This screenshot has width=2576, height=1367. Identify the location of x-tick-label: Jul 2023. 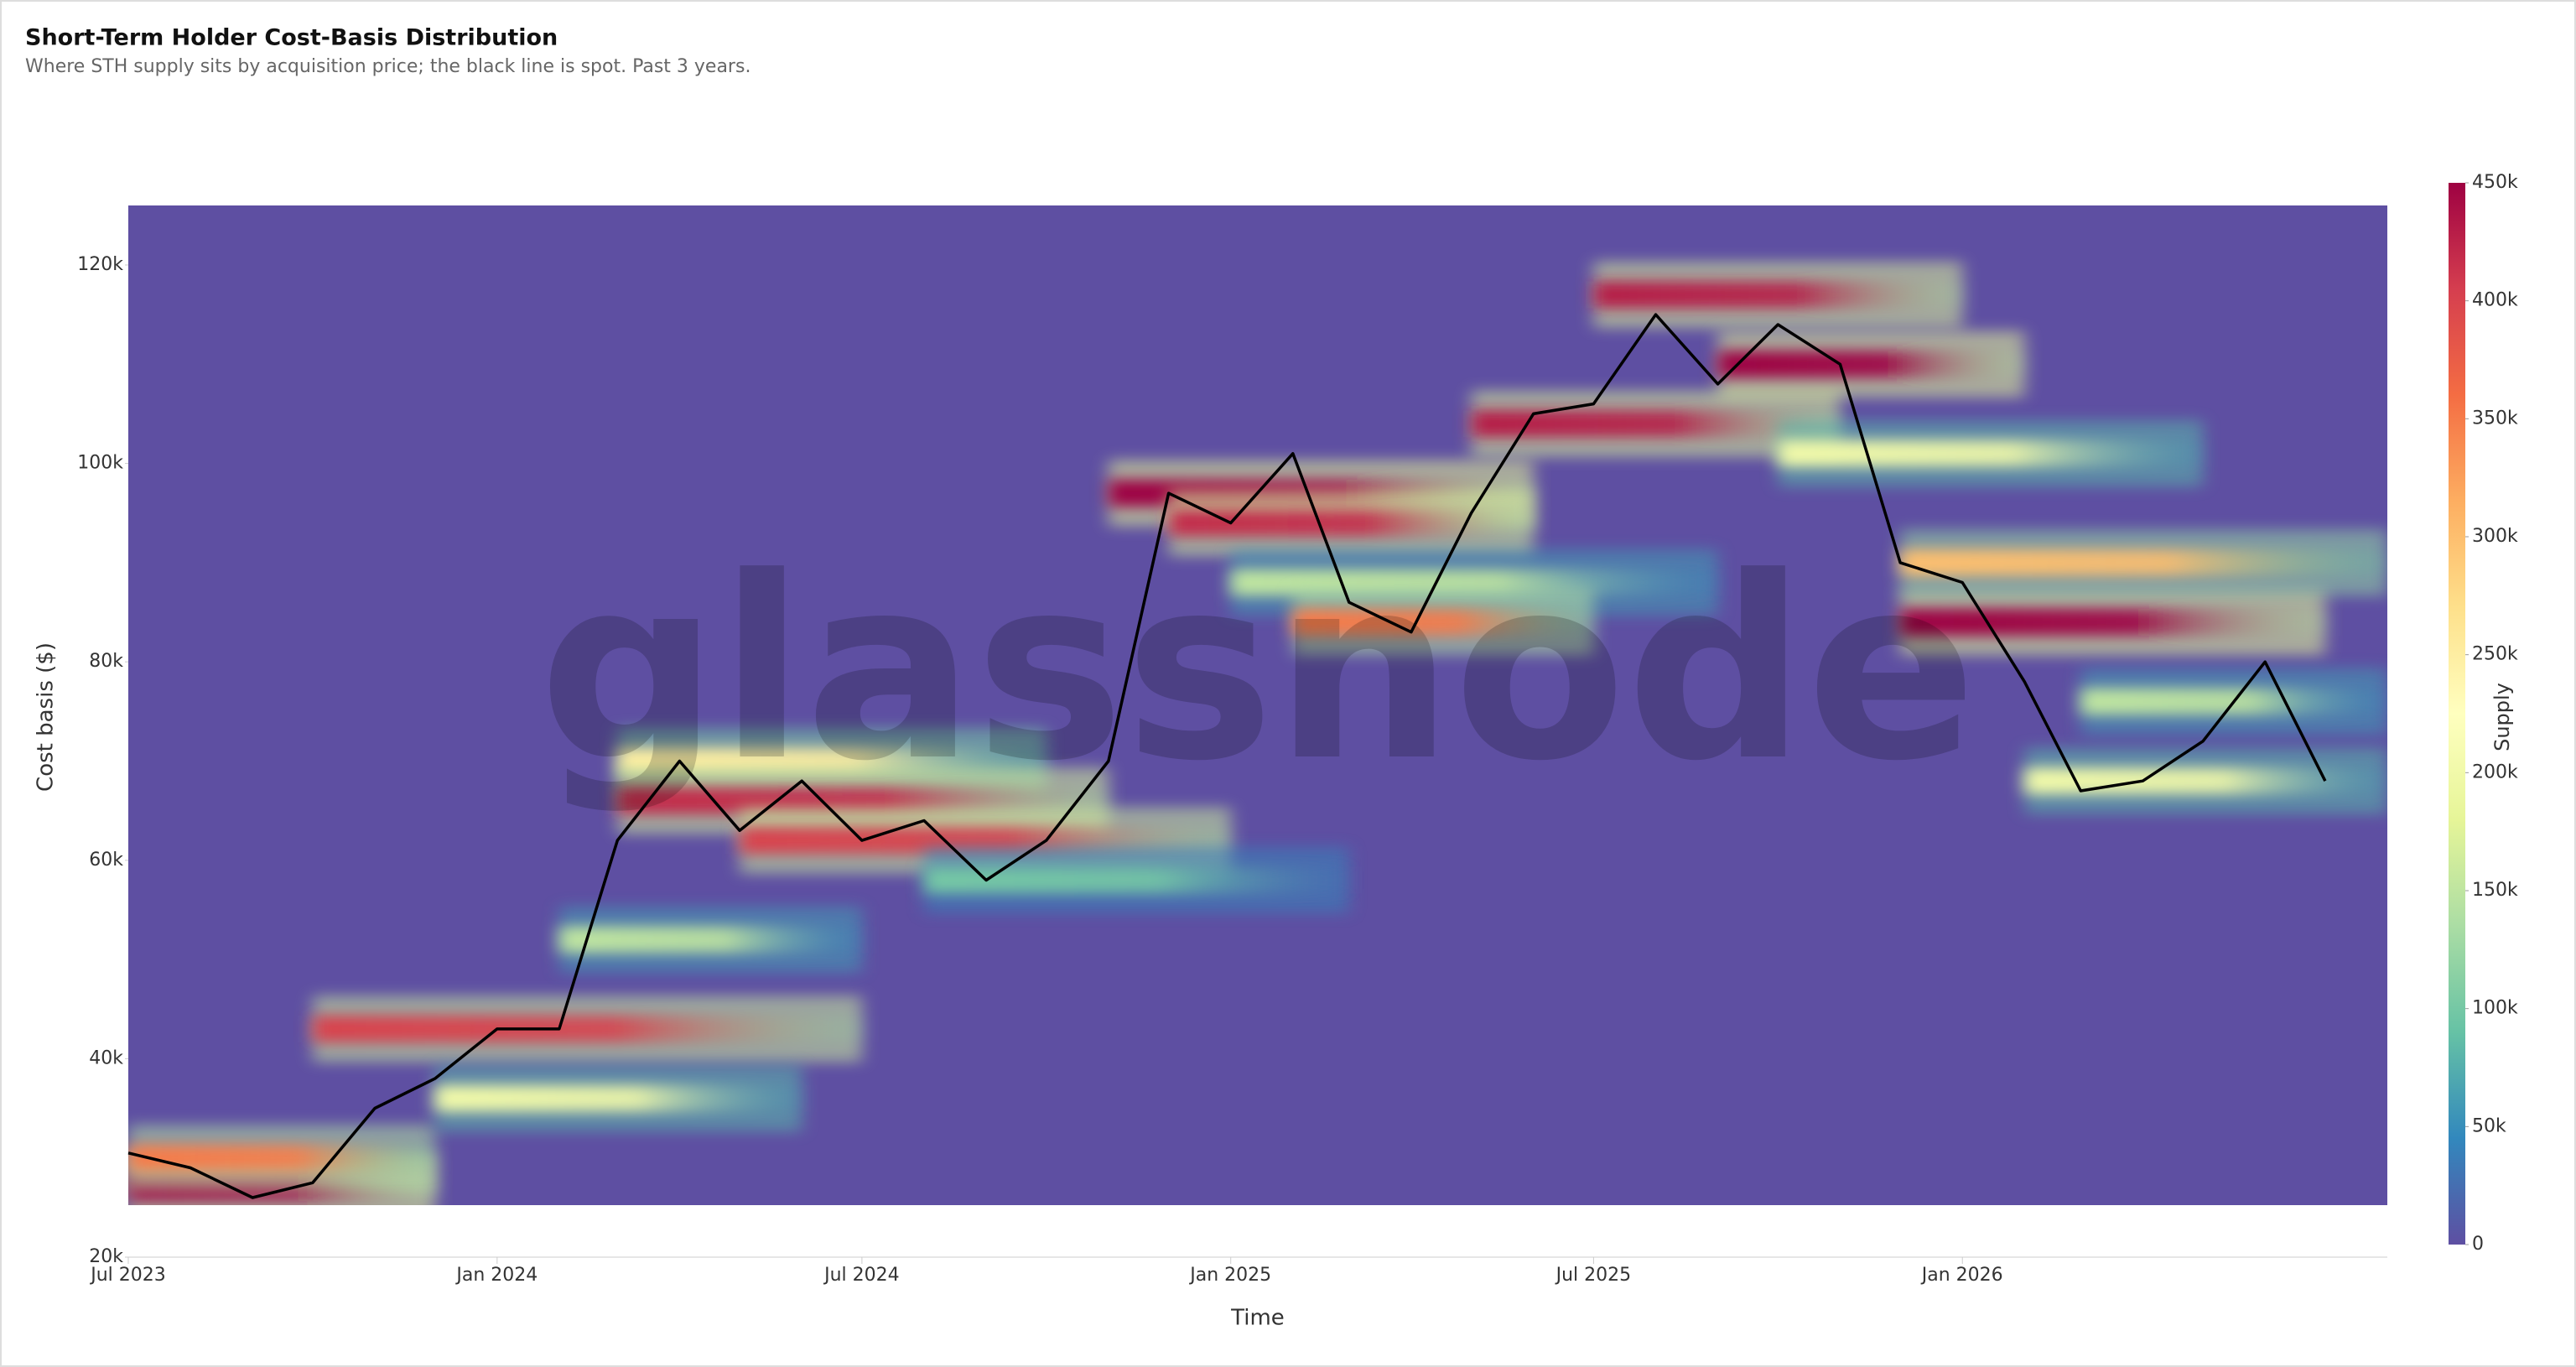
(127, 1275).